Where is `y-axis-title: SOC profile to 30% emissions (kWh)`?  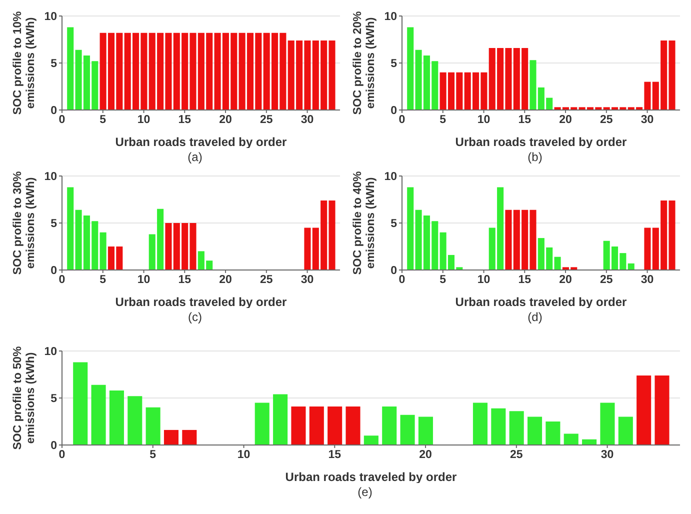
y-axis-title: SOC profile to 30% emissions (kWh) is located at coordinates (25, 223).